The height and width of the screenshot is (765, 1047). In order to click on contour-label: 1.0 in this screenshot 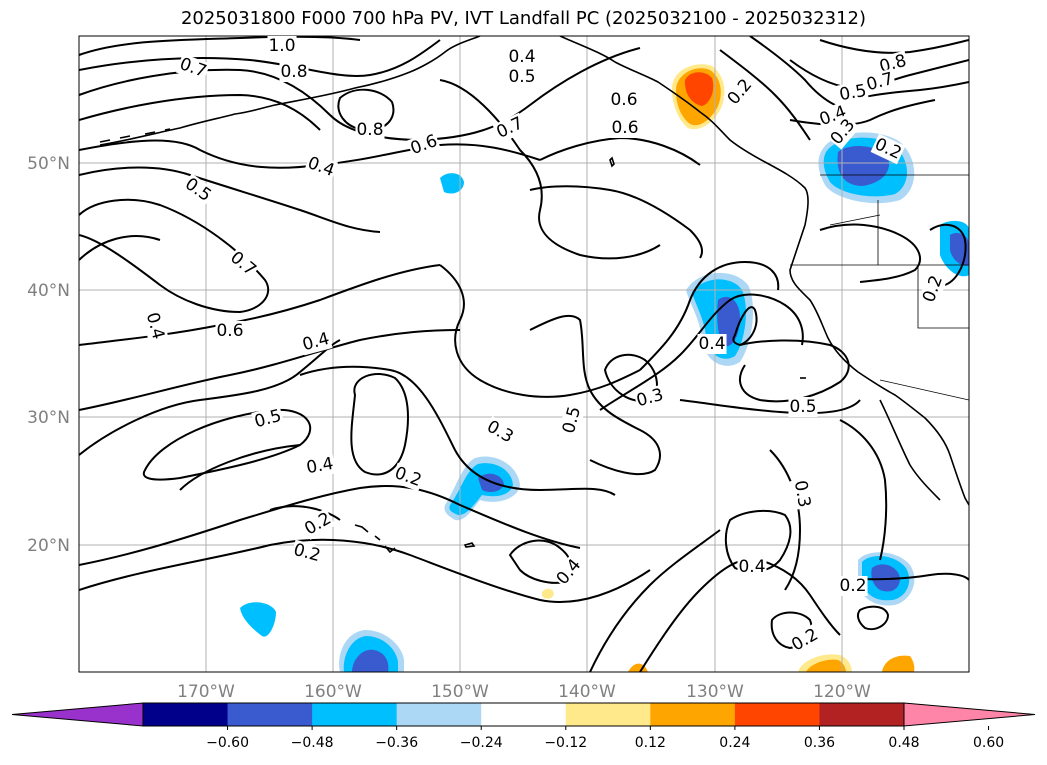, I will do `click(281, 46)`.